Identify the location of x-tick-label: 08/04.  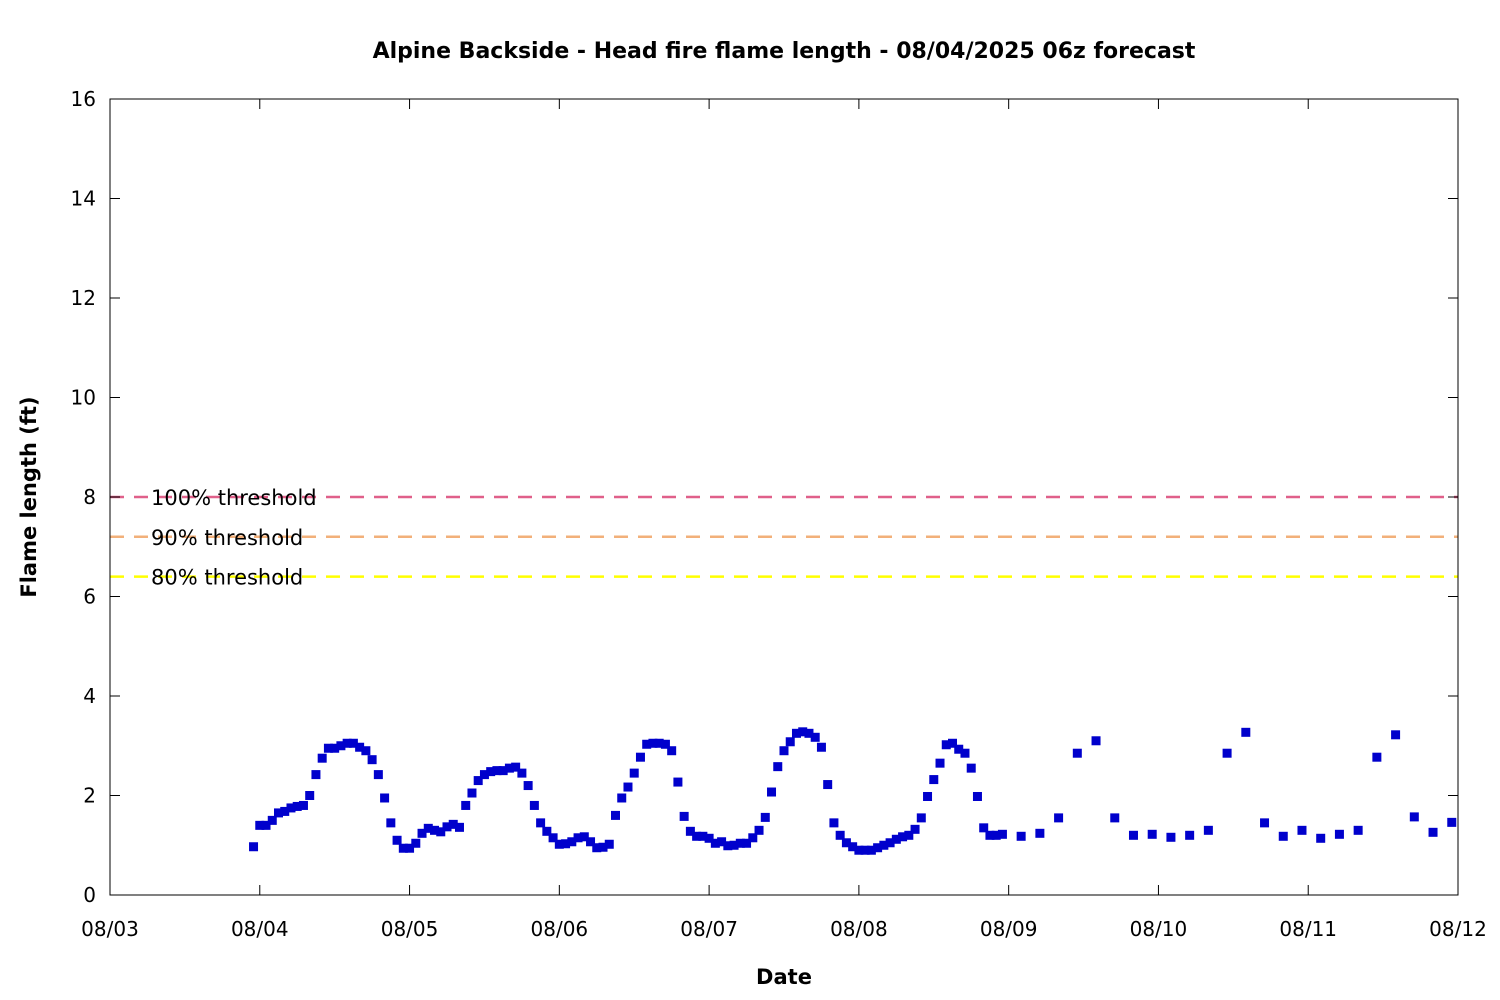
(260, 929).